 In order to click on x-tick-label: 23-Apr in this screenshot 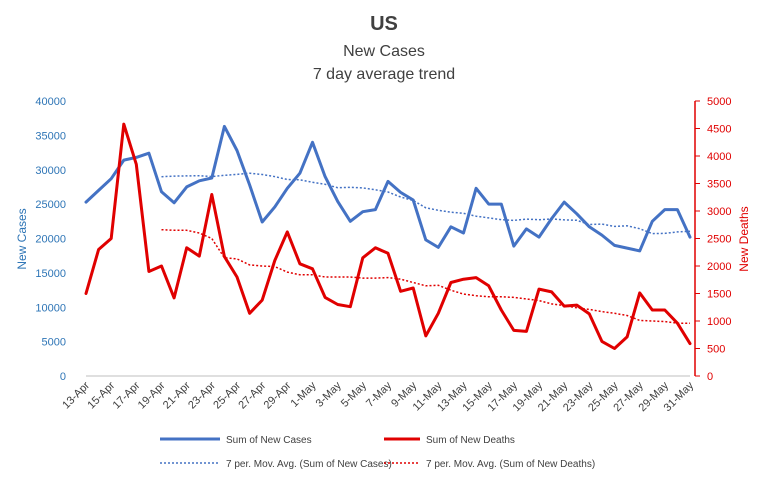, I will do `click(202, 395)`.